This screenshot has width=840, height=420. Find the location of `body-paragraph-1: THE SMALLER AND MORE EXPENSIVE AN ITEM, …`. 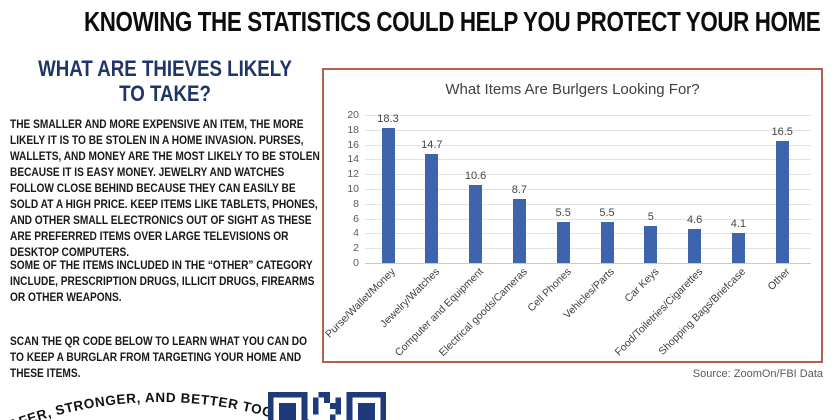

body-paragraph-1: THE SMALLER AND MORE EXPENSIVE AN ITEM, … is located at coordinates (165, 188).